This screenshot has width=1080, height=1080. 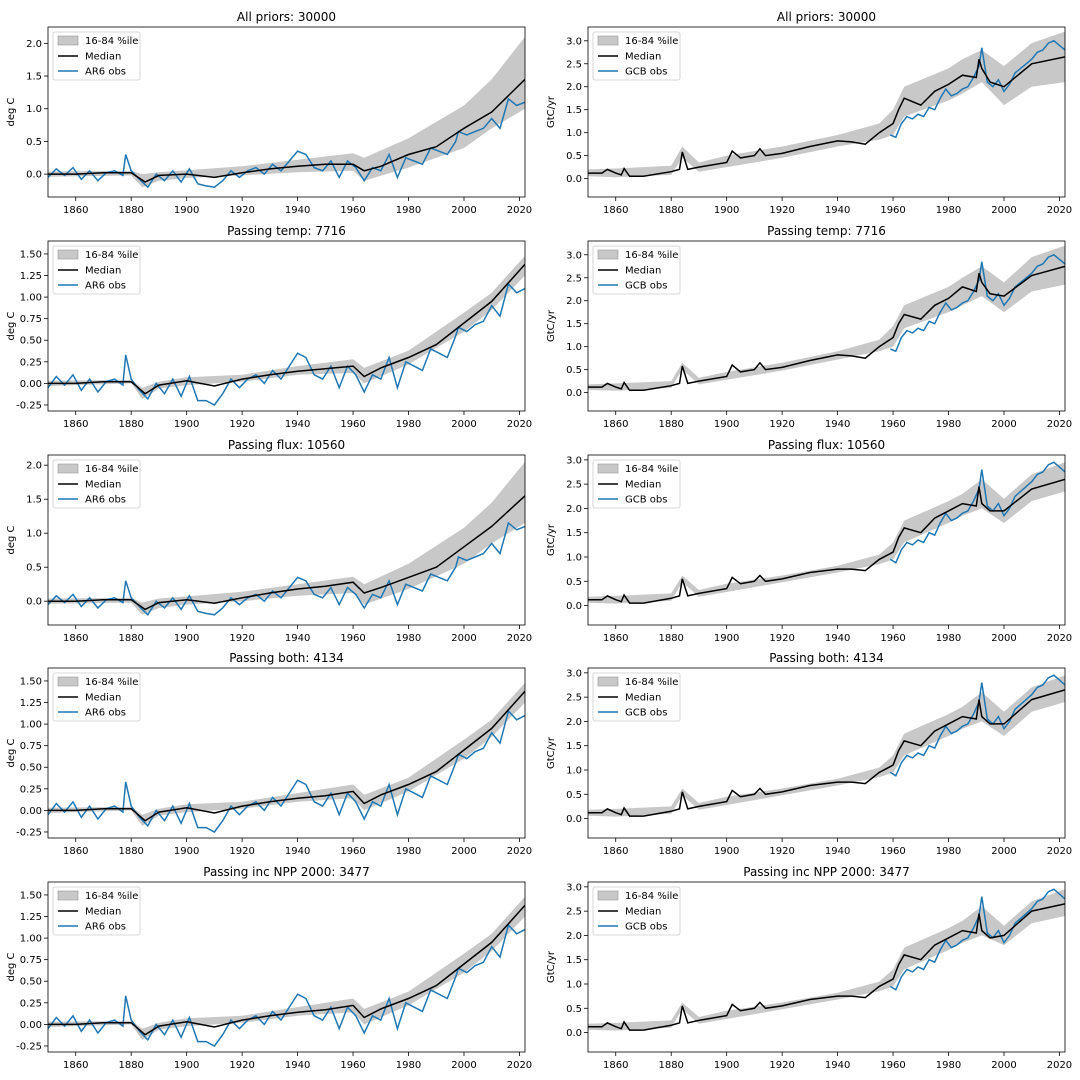 I want to click on chart-title: All priors: 30000, so click(x=286, y=17).